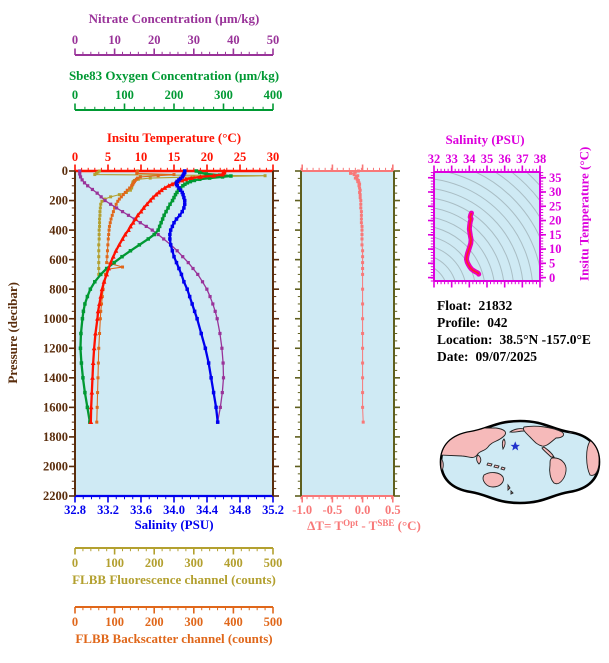 This screenshot has height=663, width=609. I want to click on fluorescence-axis: 0 100 200 300 400 500, so click(177, 558).